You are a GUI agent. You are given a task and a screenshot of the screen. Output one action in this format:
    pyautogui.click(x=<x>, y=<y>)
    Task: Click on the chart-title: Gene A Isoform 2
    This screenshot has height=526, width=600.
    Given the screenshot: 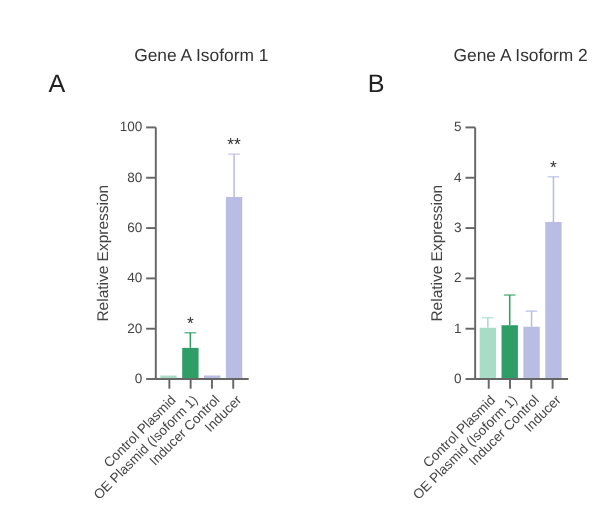 What is the action you would take?
    pyautogui.click(x=521, y=54)
    